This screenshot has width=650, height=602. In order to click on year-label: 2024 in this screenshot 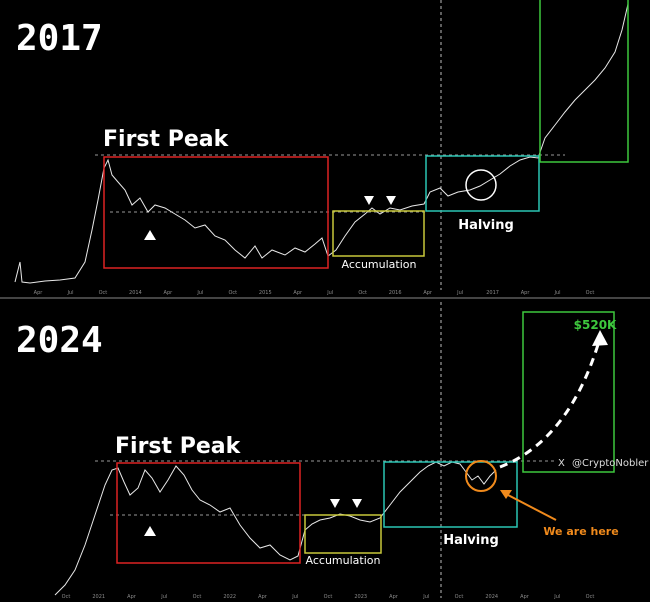, I will do `click(59, 340)`.